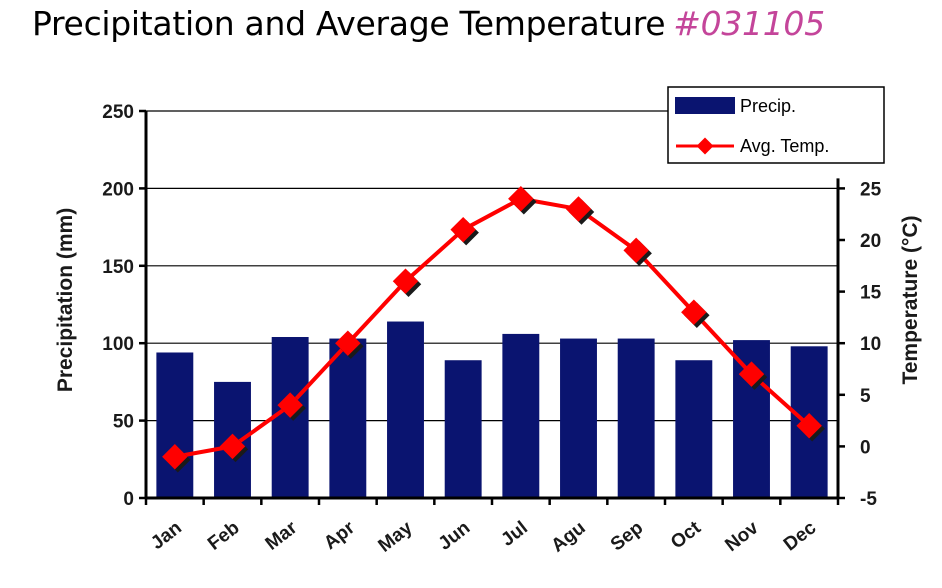  Describe the element at coordinates (349, 23) in the screenshot. I see `title-main: Precipitation and Average Temperature` at that location.